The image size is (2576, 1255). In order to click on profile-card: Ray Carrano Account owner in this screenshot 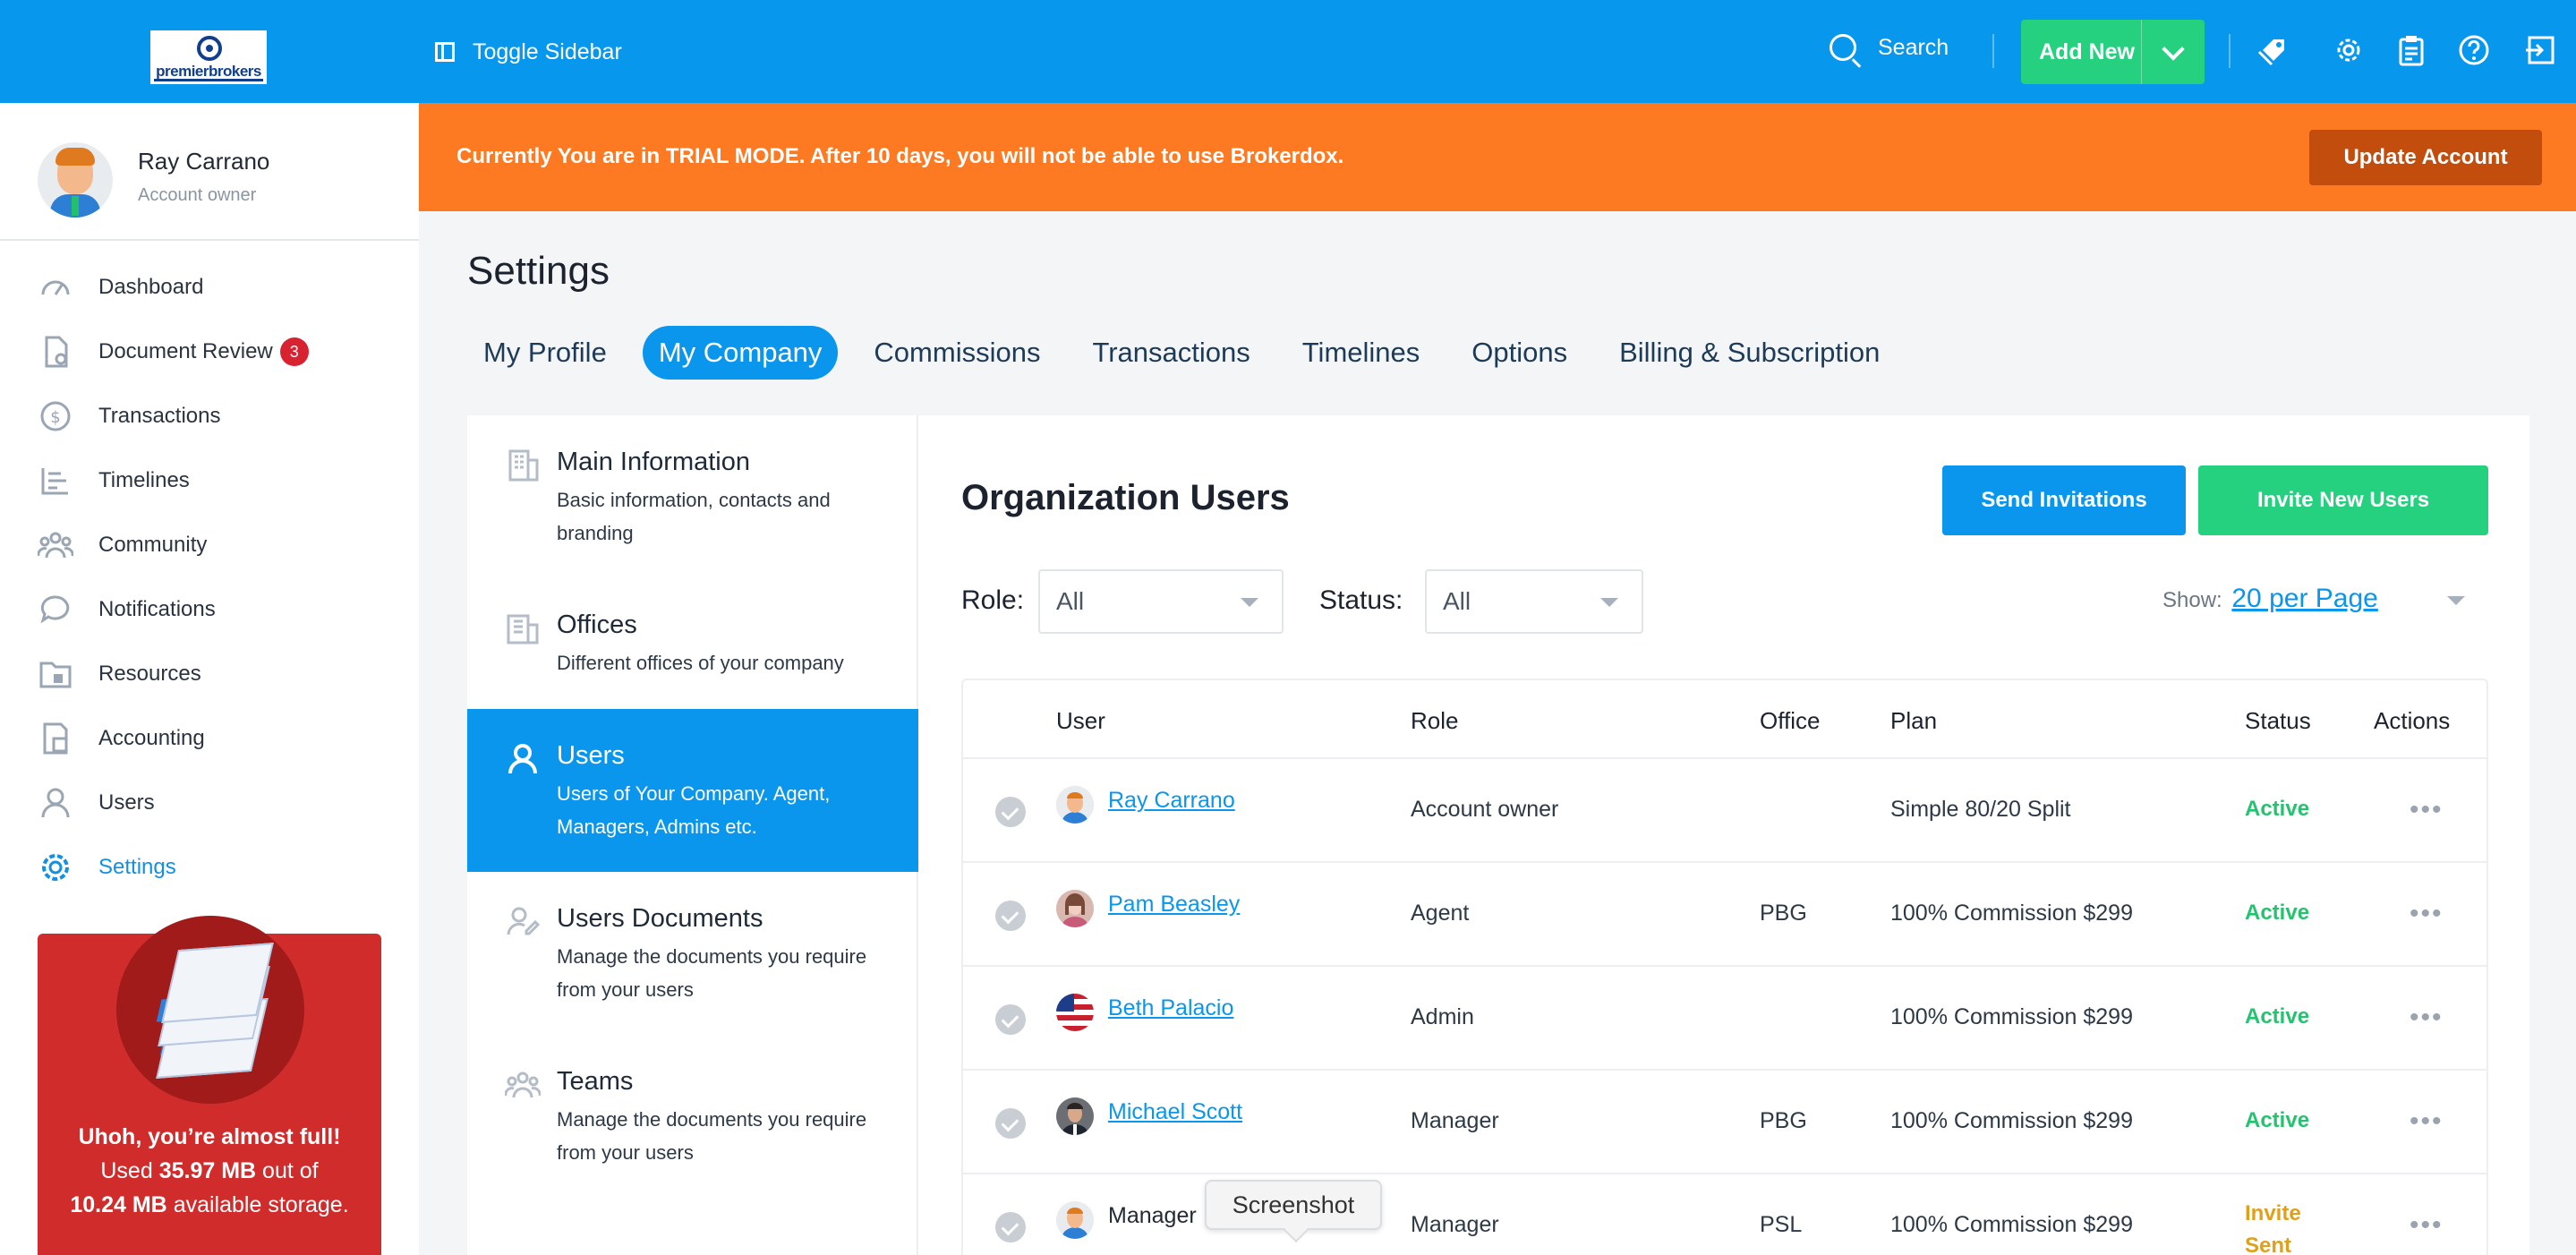, I will do `click(209, 172)`.